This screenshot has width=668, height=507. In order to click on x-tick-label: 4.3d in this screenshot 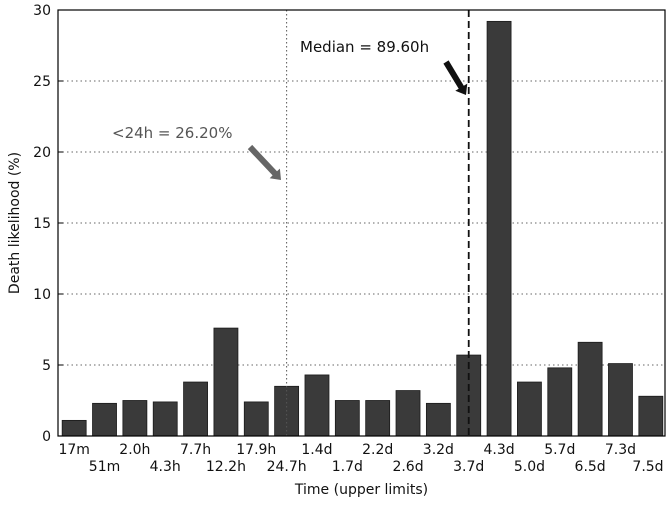, I will do `click(498, 450)`.